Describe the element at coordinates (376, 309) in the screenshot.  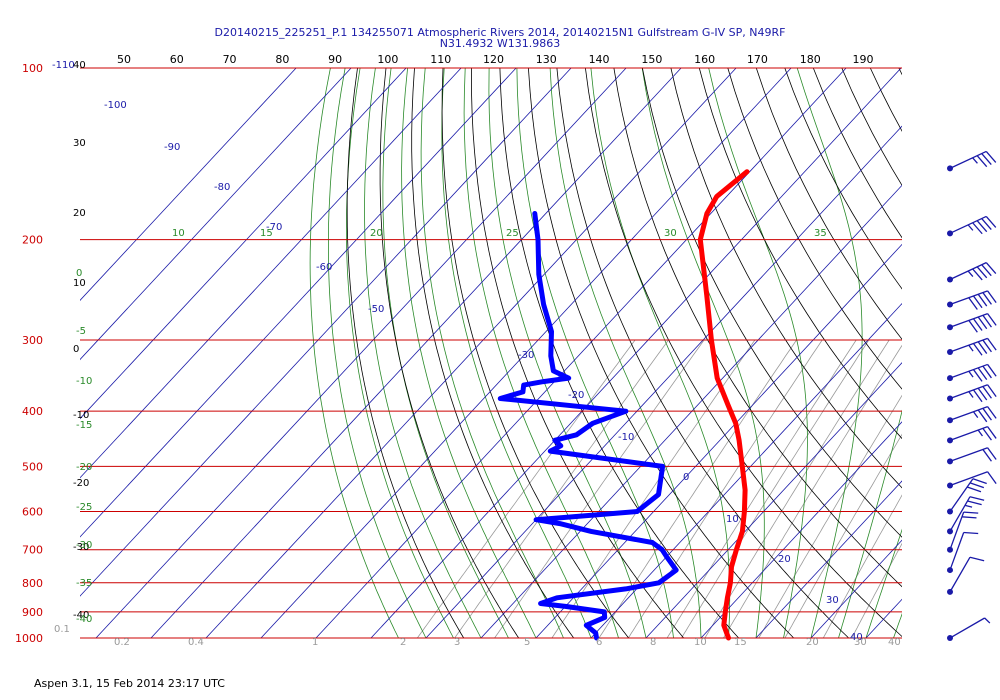
I see `isotherm-label: -50` at that location.